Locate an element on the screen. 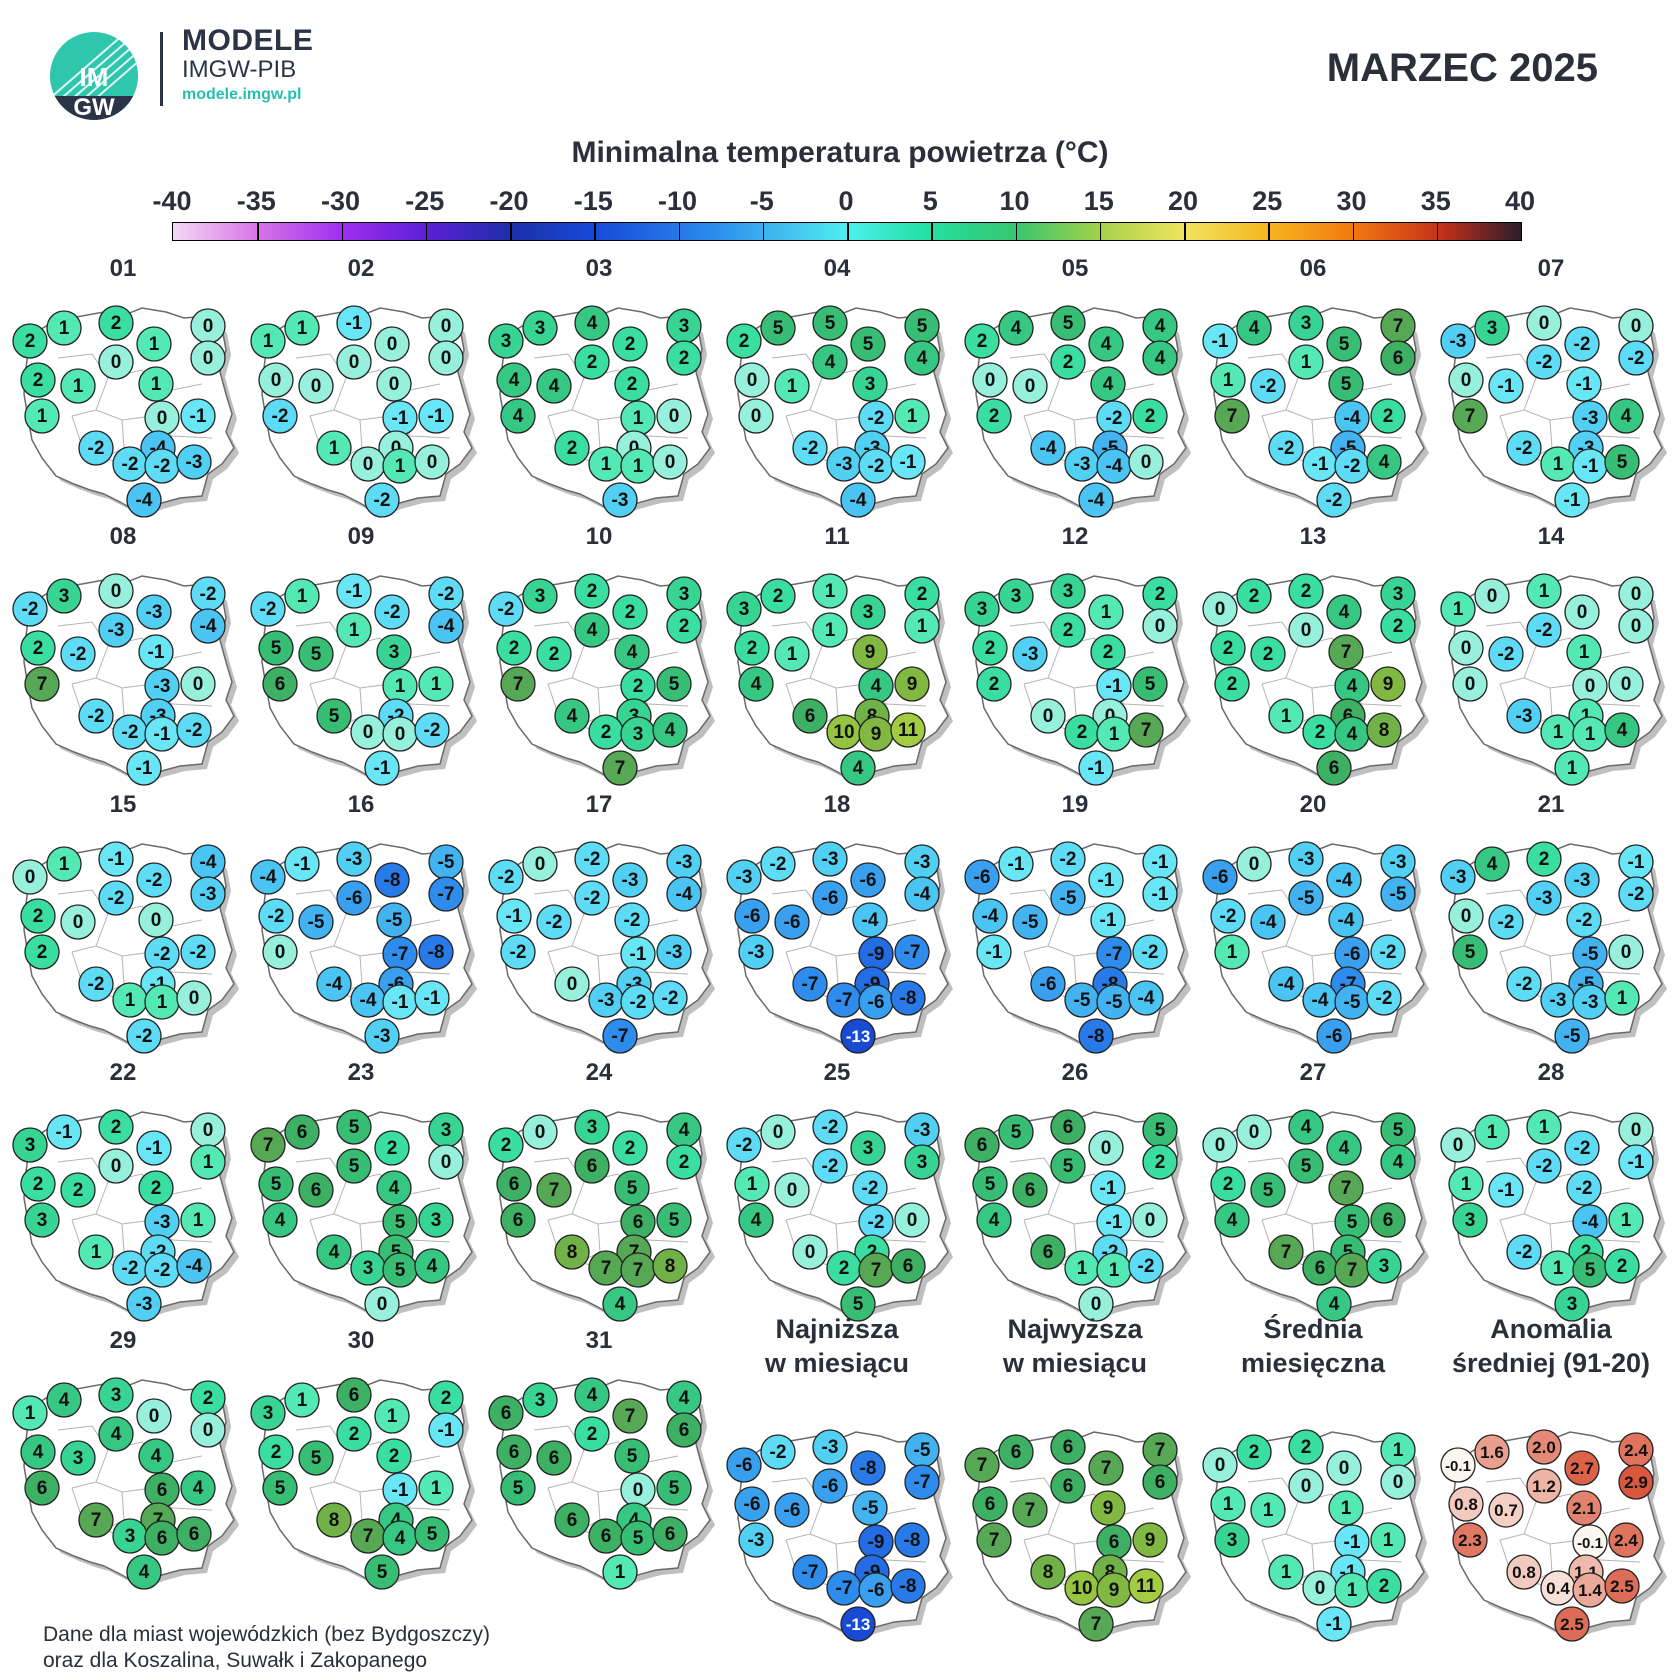  day-label: 31 is located at coordinates (599, 1340).